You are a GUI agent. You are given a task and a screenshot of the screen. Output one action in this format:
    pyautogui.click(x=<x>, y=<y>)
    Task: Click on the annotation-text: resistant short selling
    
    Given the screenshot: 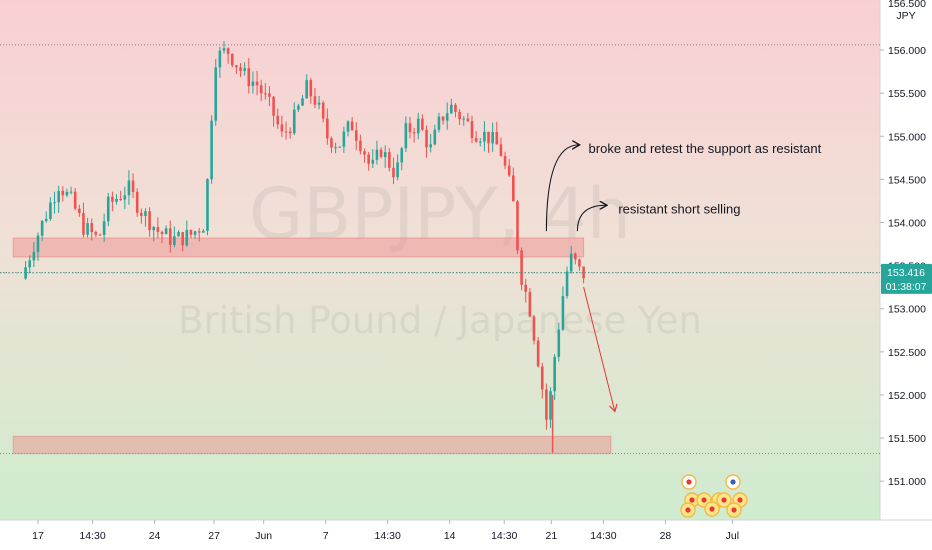 What is the action you would take?
    pyautogui.click(x=679, y=209)
    